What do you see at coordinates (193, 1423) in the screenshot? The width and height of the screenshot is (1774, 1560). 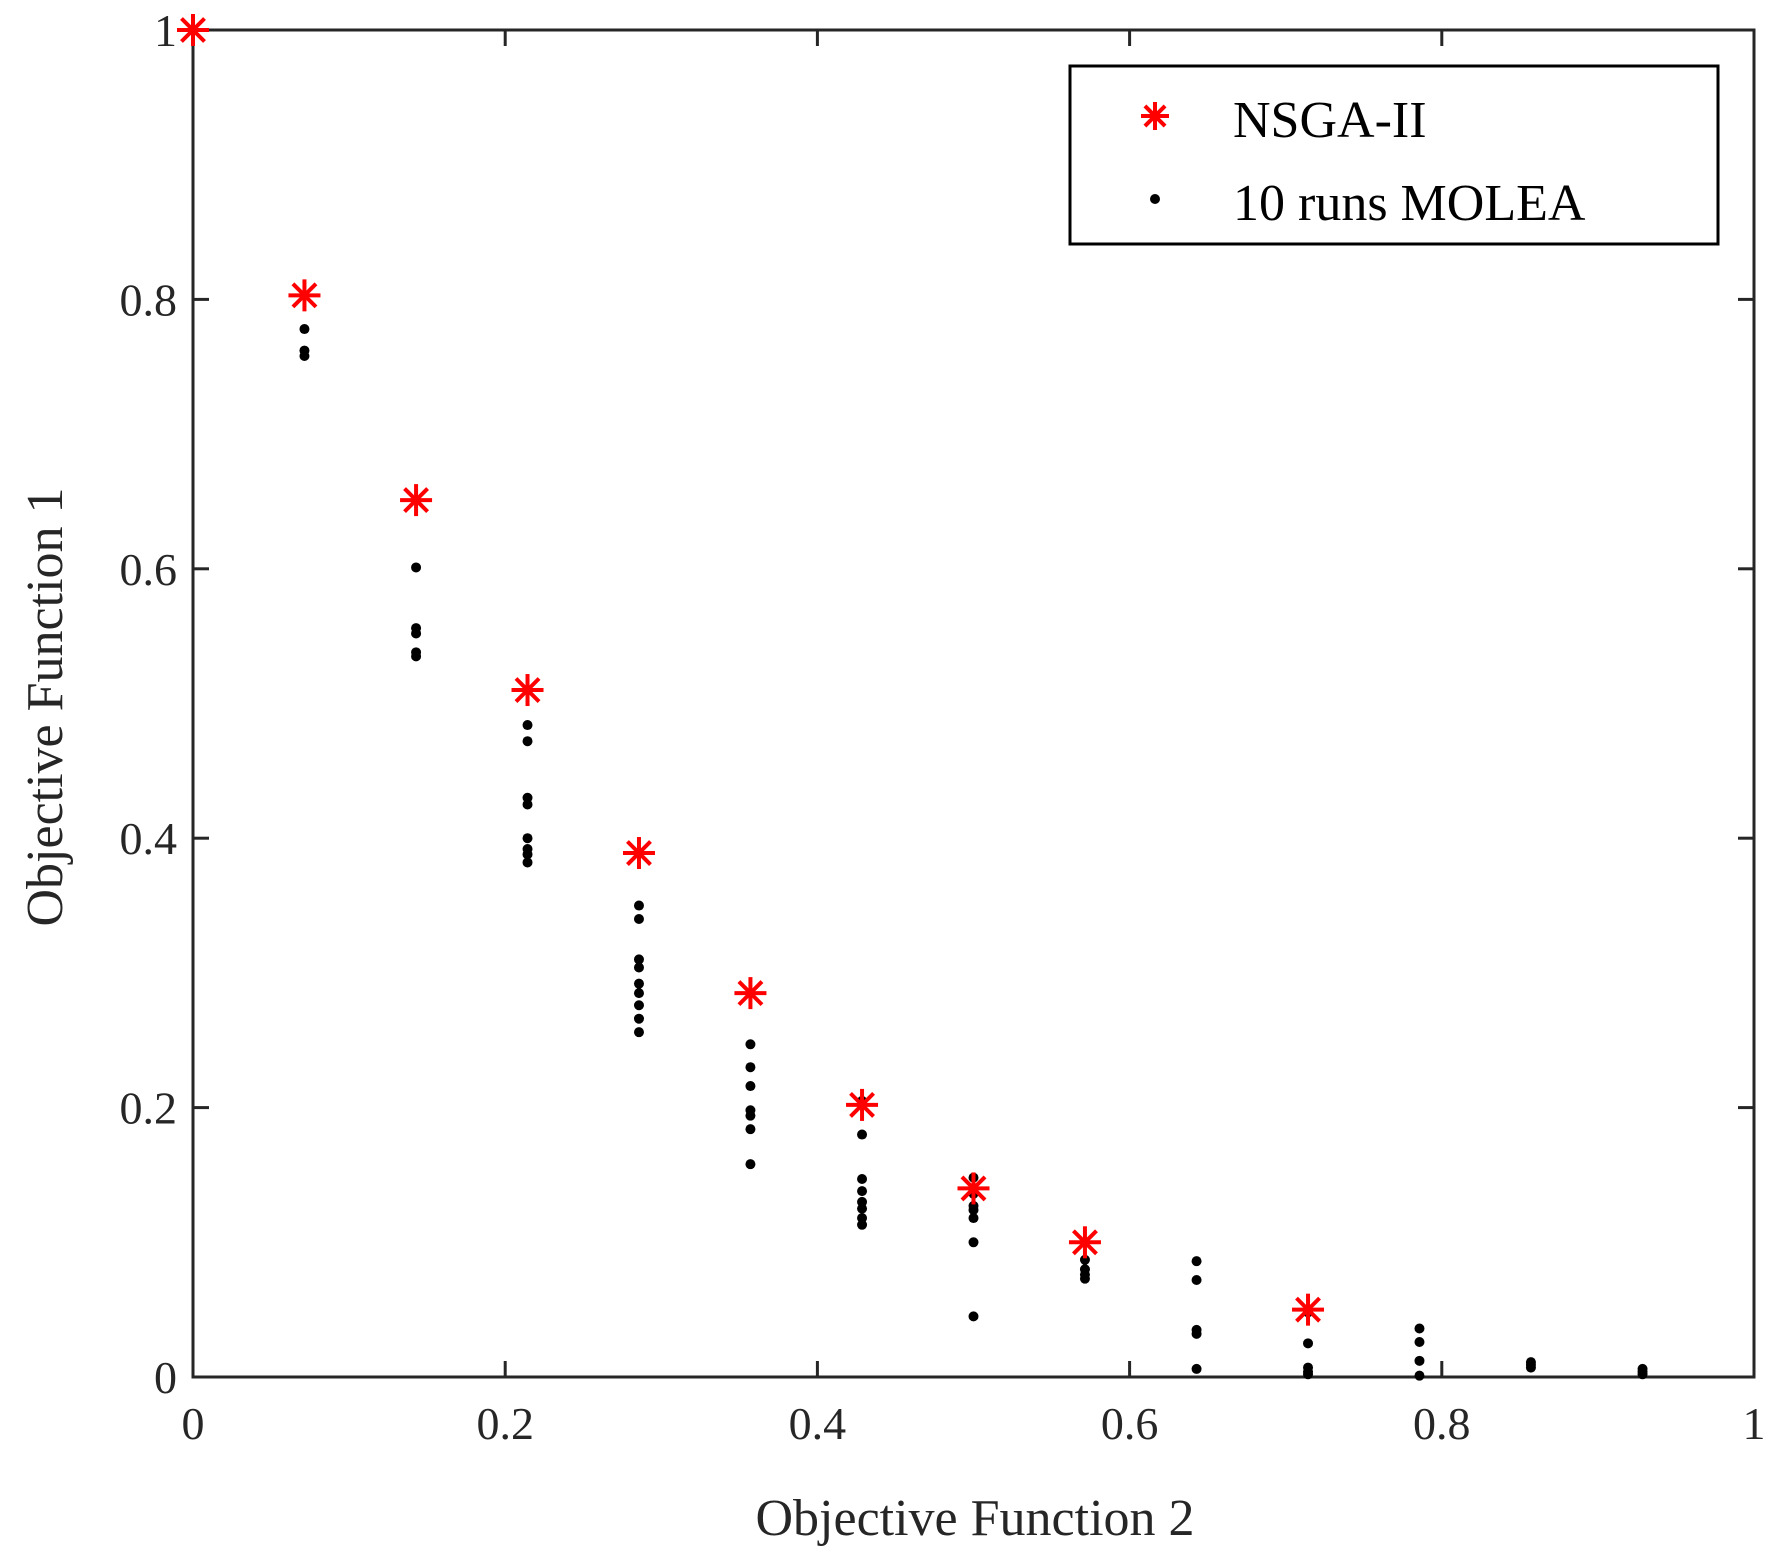 I see `x-tick-label: 0` at bounding box center [193, 1423].